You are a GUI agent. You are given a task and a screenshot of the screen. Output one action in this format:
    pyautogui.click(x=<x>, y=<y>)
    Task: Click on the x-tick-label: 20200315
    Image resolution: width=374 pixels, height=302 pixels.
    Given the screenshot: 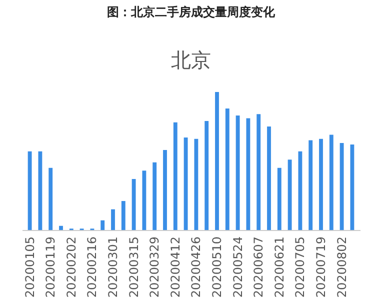 What is the action you would take?
    pyautogui.click(x=133, y=267)
    